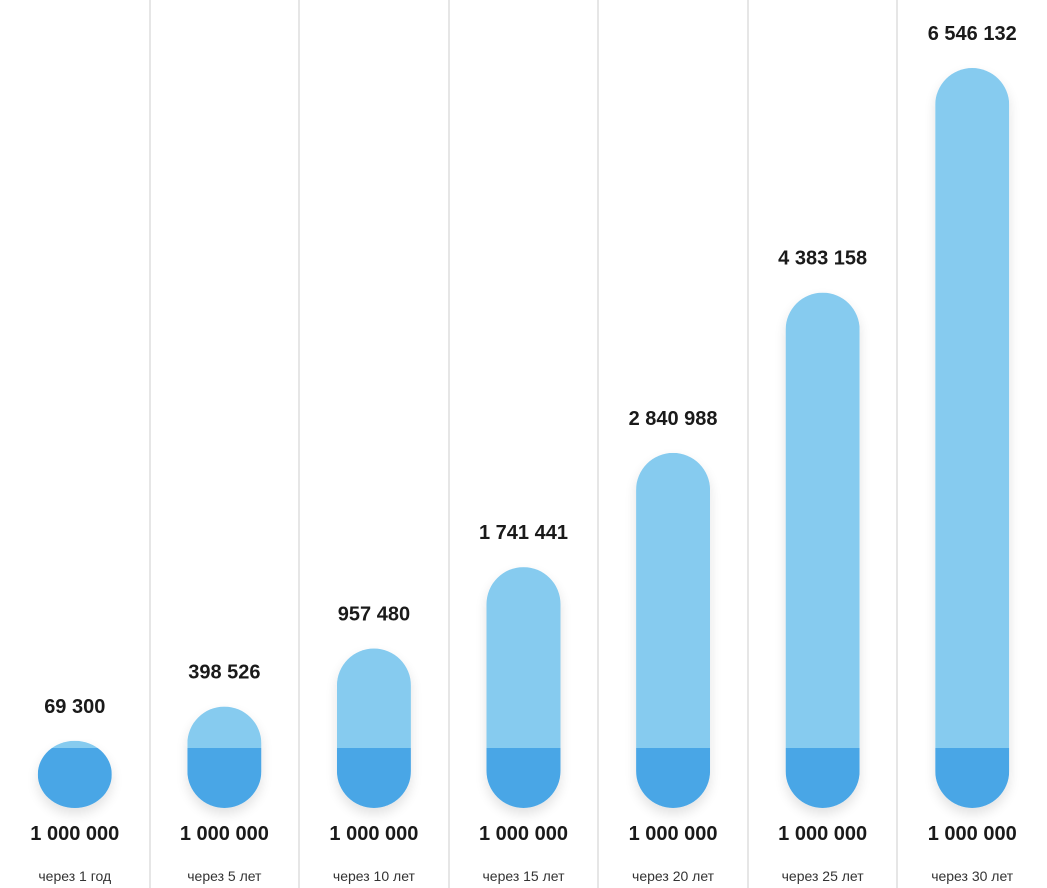  Describe the element at coordinates (74, 707) in the screenshot. I see `value-label: 69 300` at that location.